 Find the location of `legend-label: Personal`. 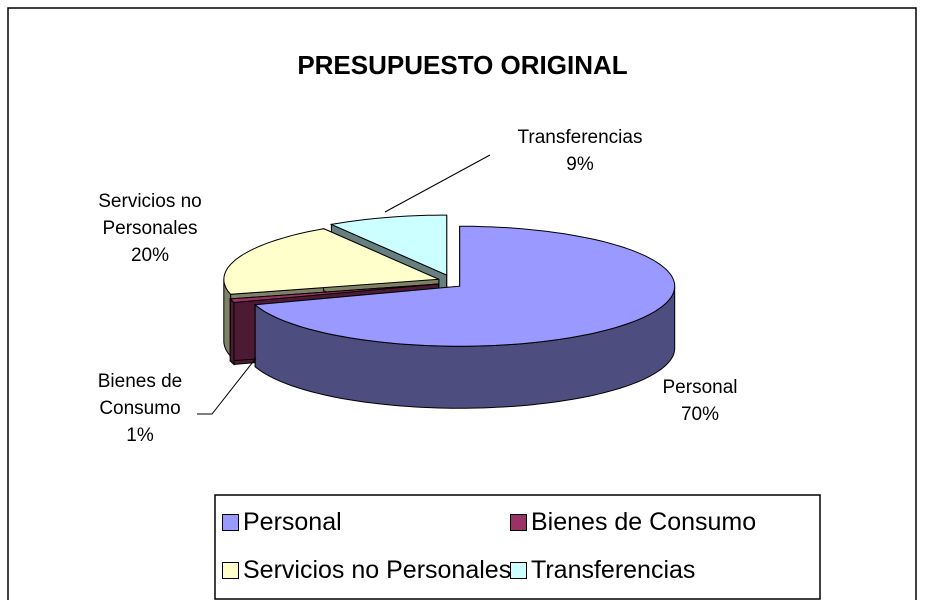

legend-label: Personal is located at coordinates (292, 521).